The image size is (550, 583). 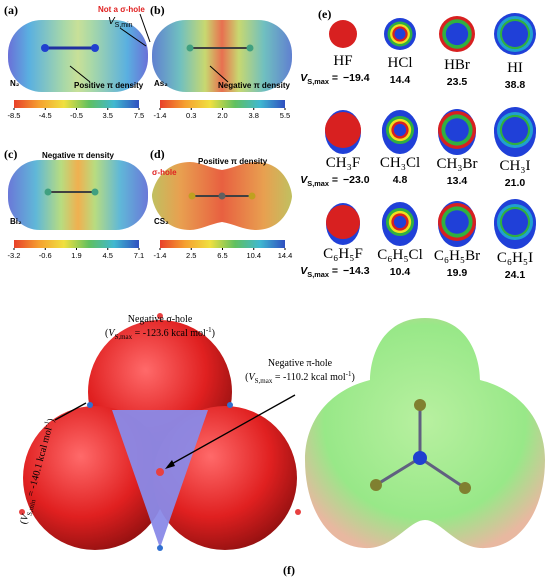 What do you see at coordinates (300, 363) in the screenshot?
I see `label: Negative π-hole` at bounding box center [300, 363].